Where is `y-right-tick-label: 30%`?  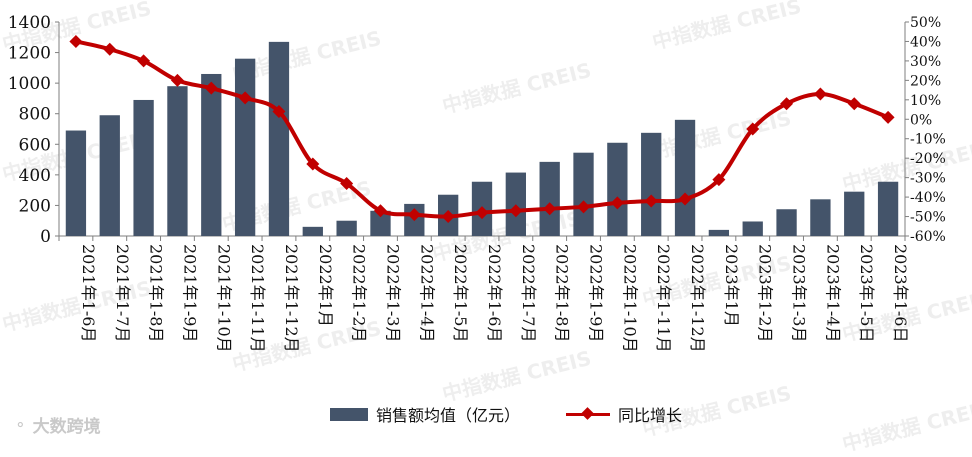
y-right-tick-label: 30% is located at coordinates (925, 62).